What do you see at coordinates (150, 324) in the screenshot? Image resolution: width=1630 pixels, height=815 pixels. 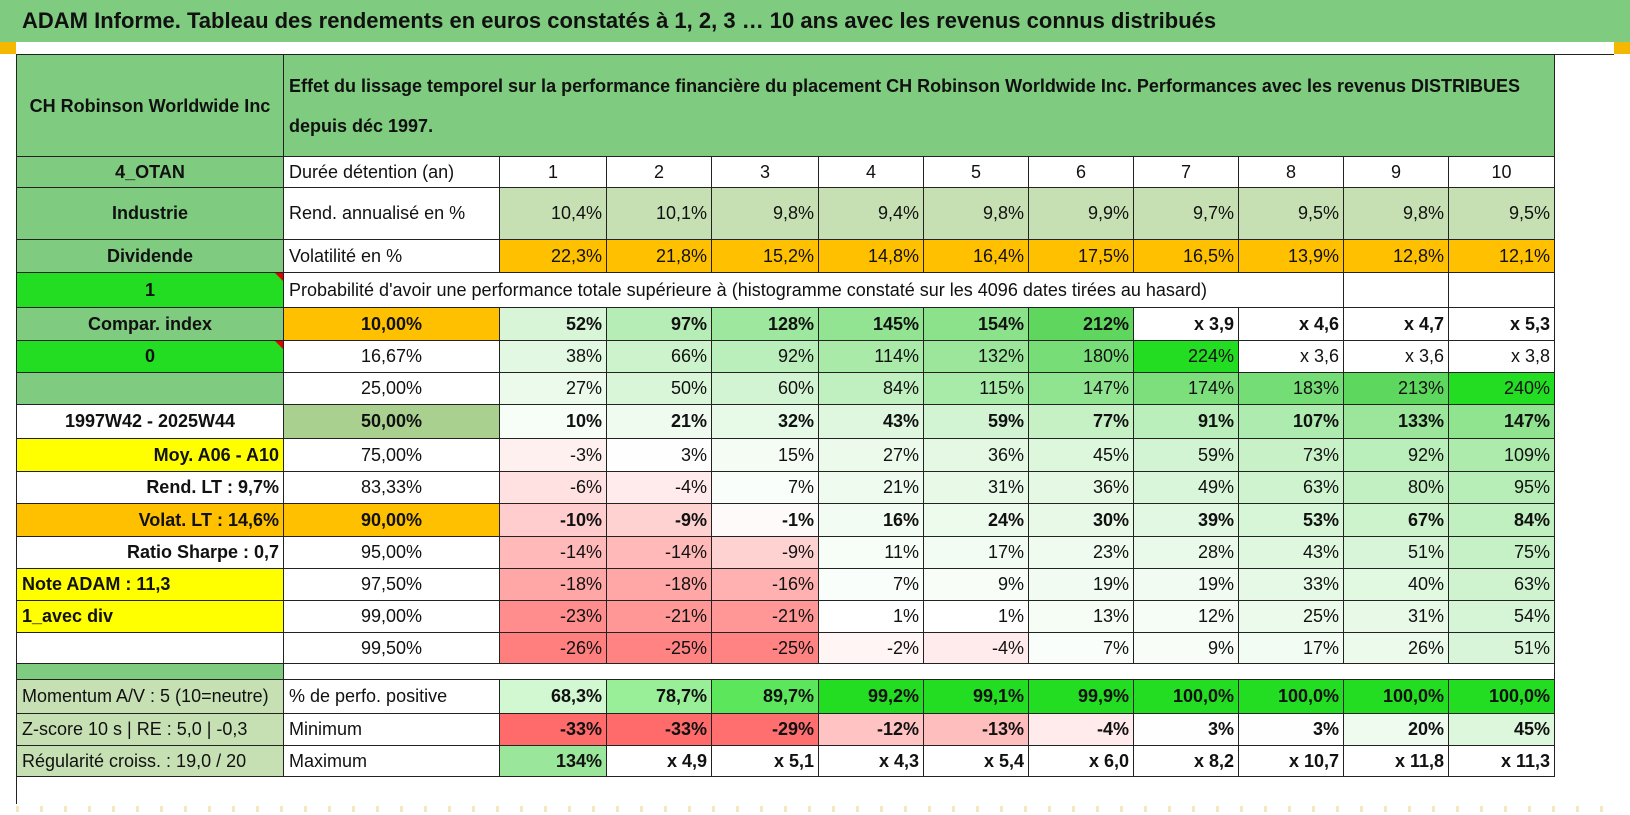 I see `compar-index-label: Compar. index` at bounding box center [150, 324].